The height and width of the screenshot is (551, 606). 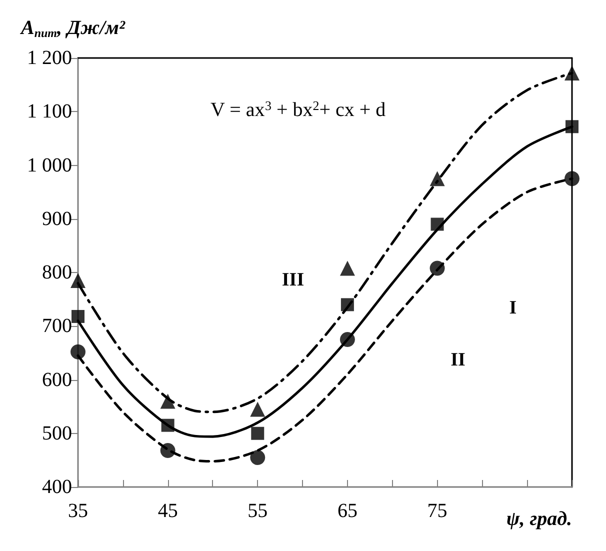 What do you see at coordinates (513, 308) in the screenshot?
I see `annotation: I` at bounding box center [513, 308].